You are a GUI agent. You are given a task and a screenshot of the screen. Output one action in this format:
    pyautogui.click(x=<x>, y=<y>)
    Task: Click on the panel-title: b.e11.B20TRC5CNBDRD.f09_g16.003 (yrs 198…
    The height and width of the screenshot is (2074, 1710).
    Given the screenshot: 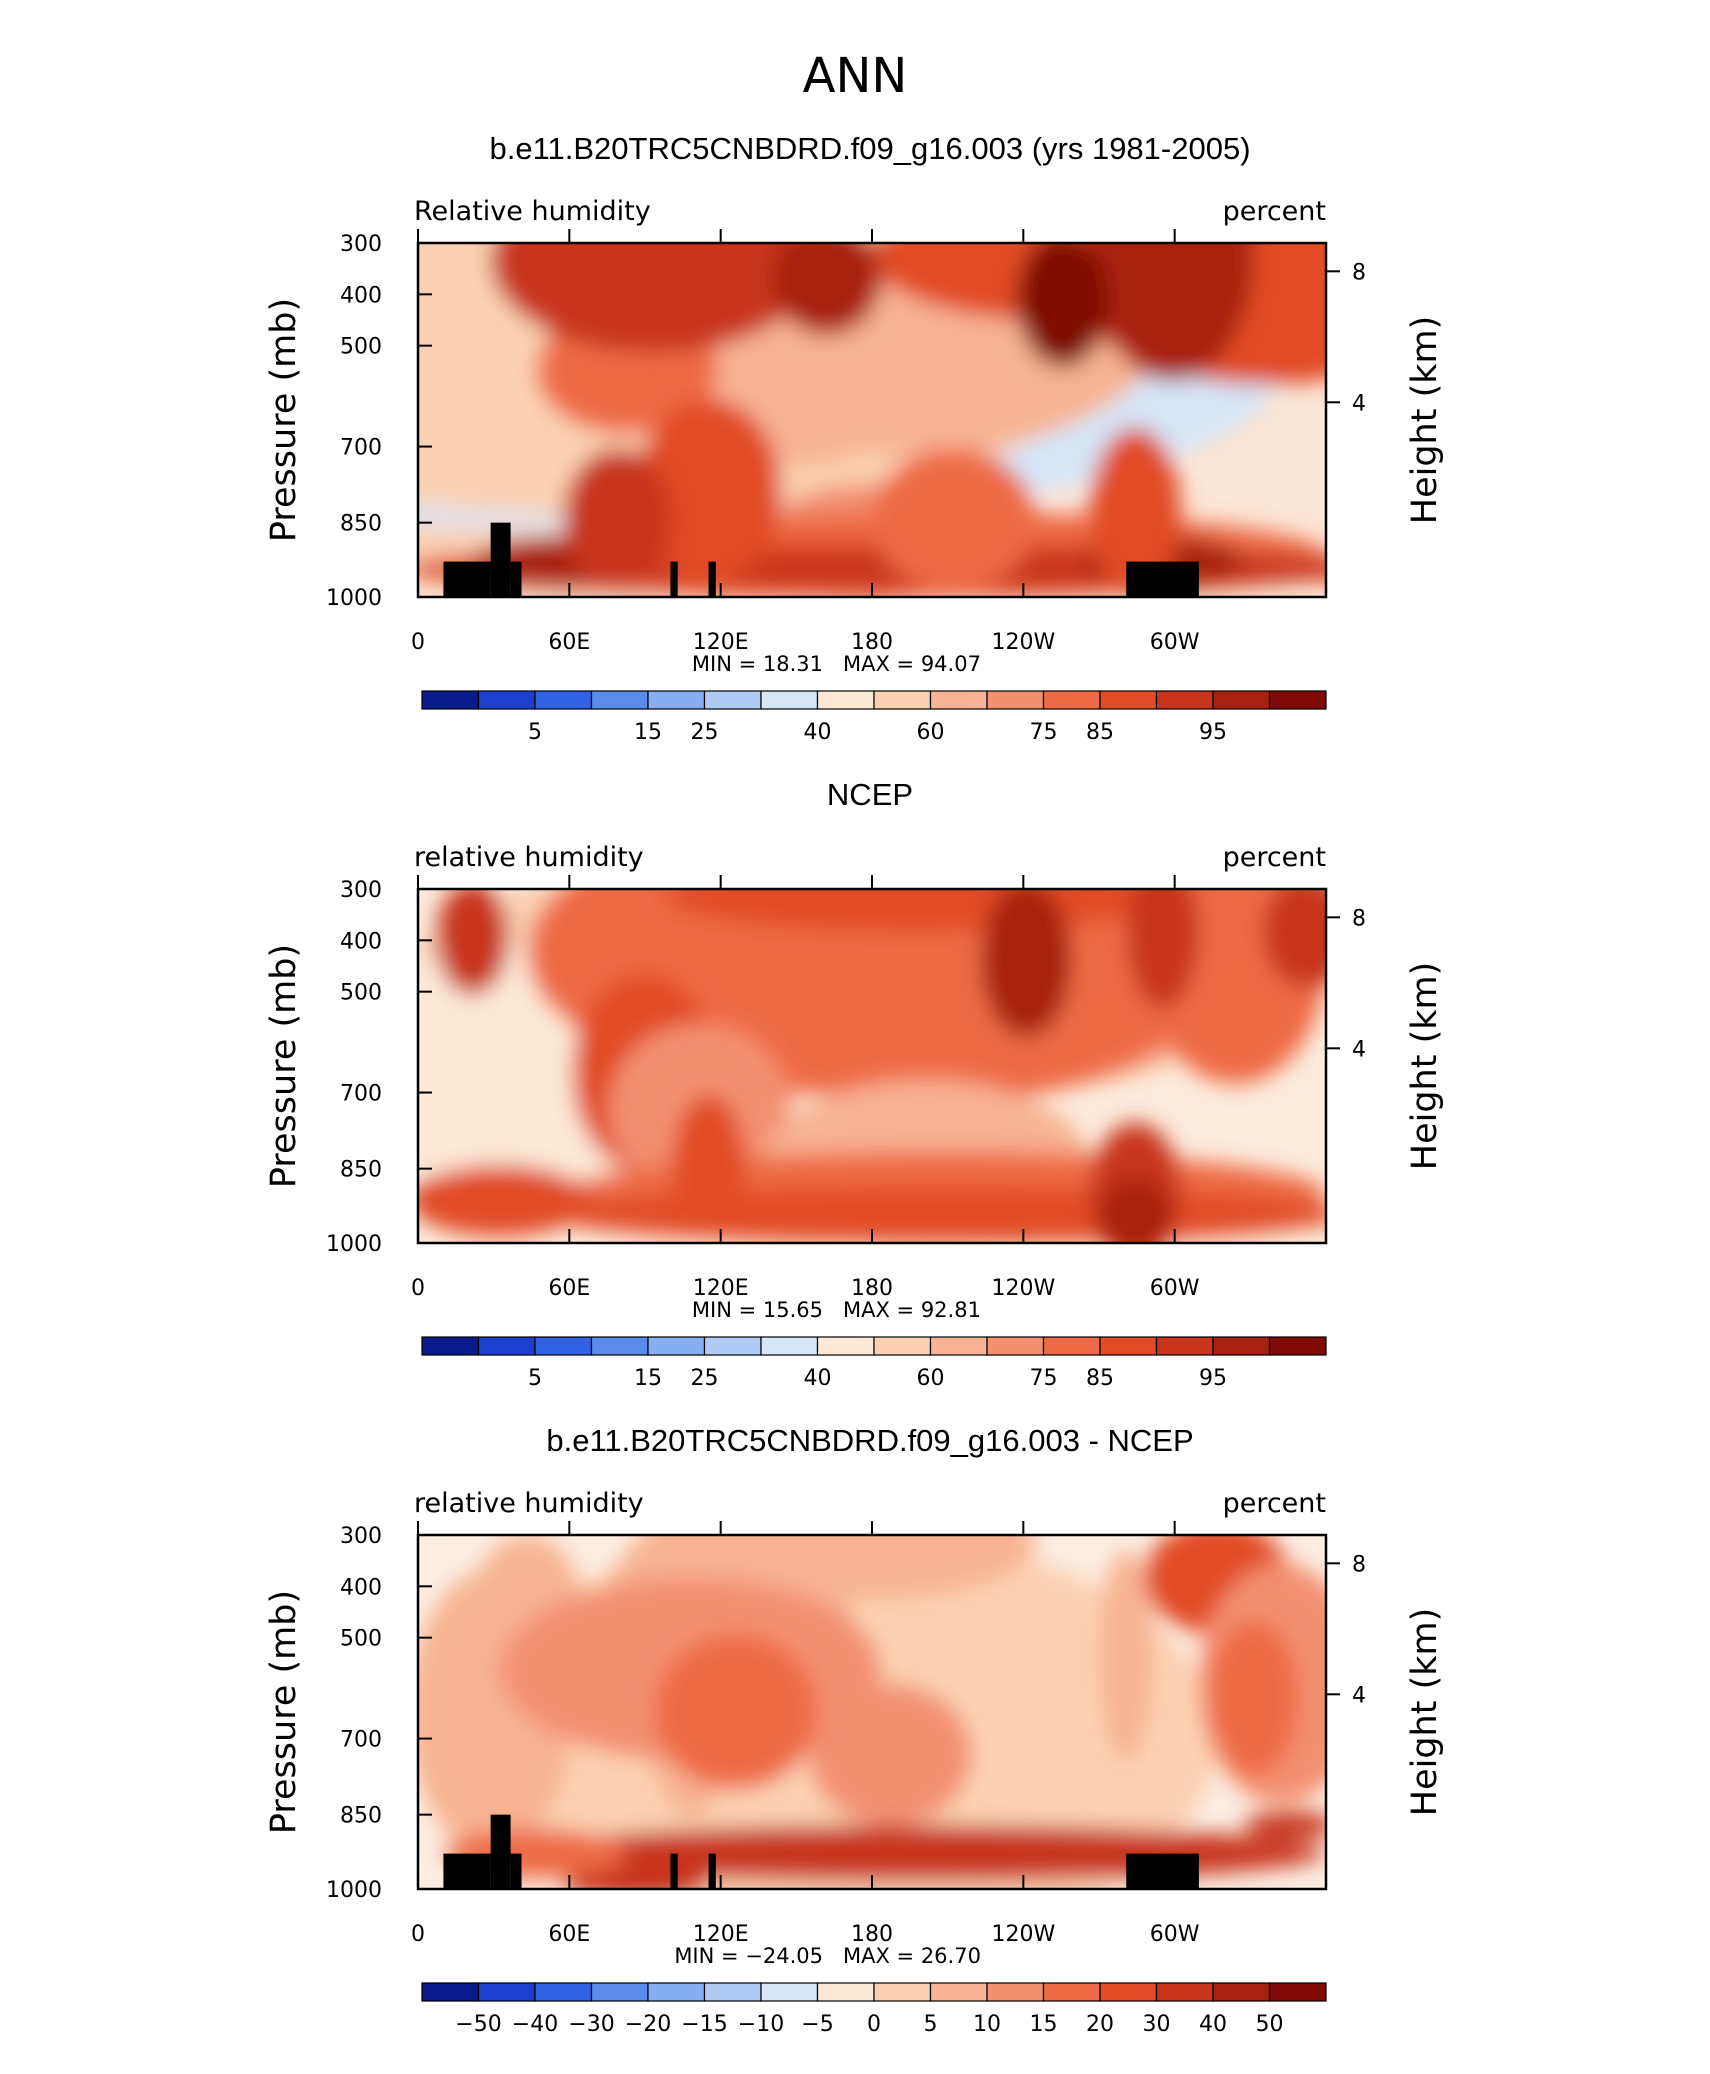 What is the action you would take?
    pyautogui.click(x=869, y=148)
    